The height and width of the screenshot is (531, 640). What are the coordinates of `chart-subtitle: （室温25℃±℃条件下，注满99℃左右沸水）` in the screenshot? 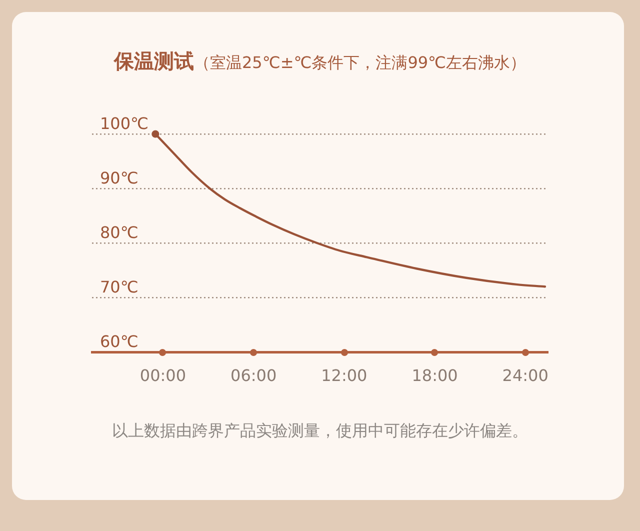 It's located at (360, 62).